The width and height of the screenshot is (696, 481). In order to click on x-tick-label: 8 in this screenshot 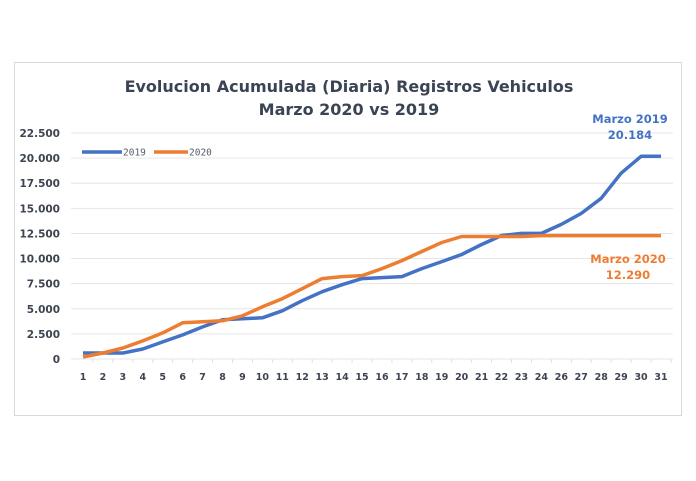, I will do `click(222, 377)`.